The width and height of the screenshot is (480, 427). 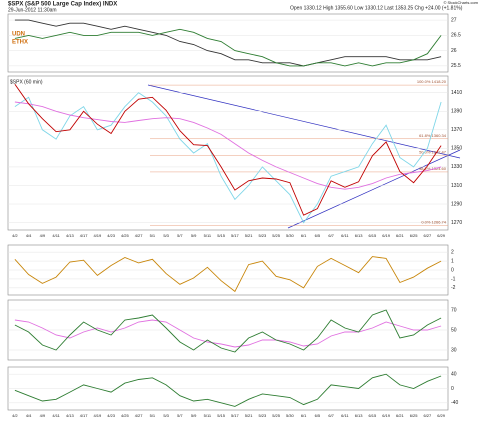 What do you see at coordinates (460, 2) in the screenshot?
I see `credit: © StockCharts.com` at bounding box center [460, 2].